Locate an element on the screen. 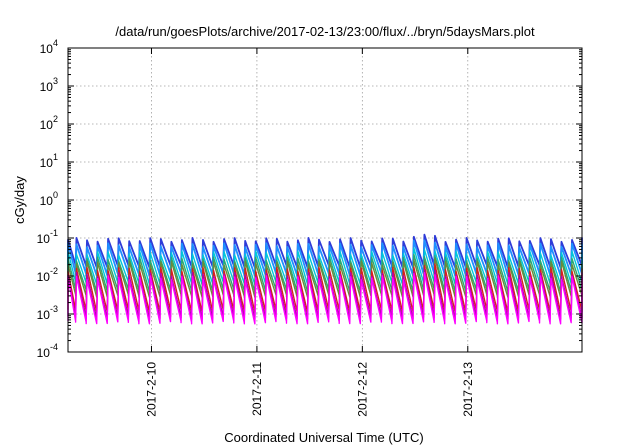 This screenshot has height=448, width=640. y-axis-label: cGy/day is located at coordinates (19, 200).